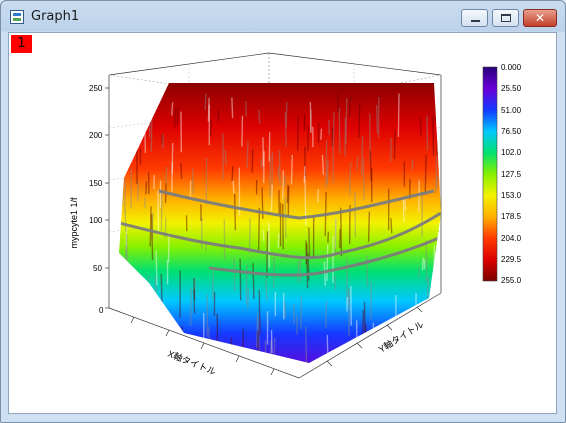 This screenshot has width=566, height=423. I want to click on maximize-button, so click(505, 18).